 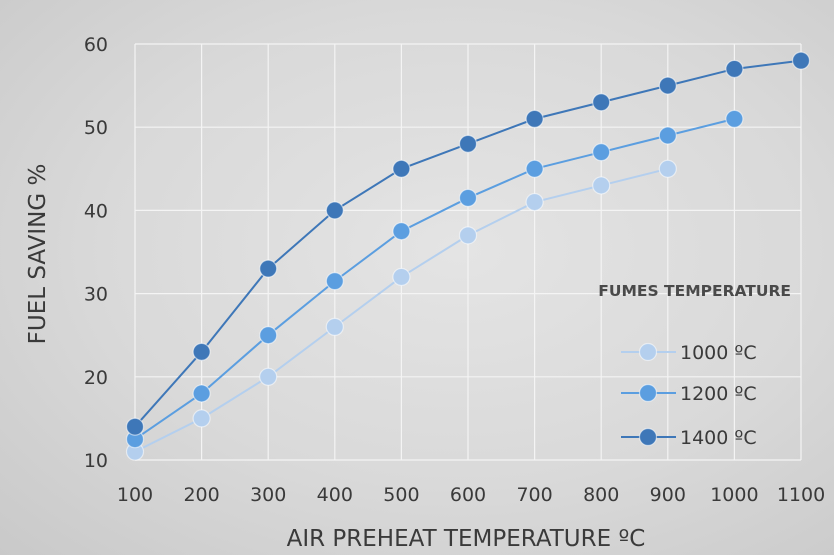 What do you see at coordinates (96, 295) in the screenshot?
I see `y-tick-label: 30` at bounding box center [96, 295].